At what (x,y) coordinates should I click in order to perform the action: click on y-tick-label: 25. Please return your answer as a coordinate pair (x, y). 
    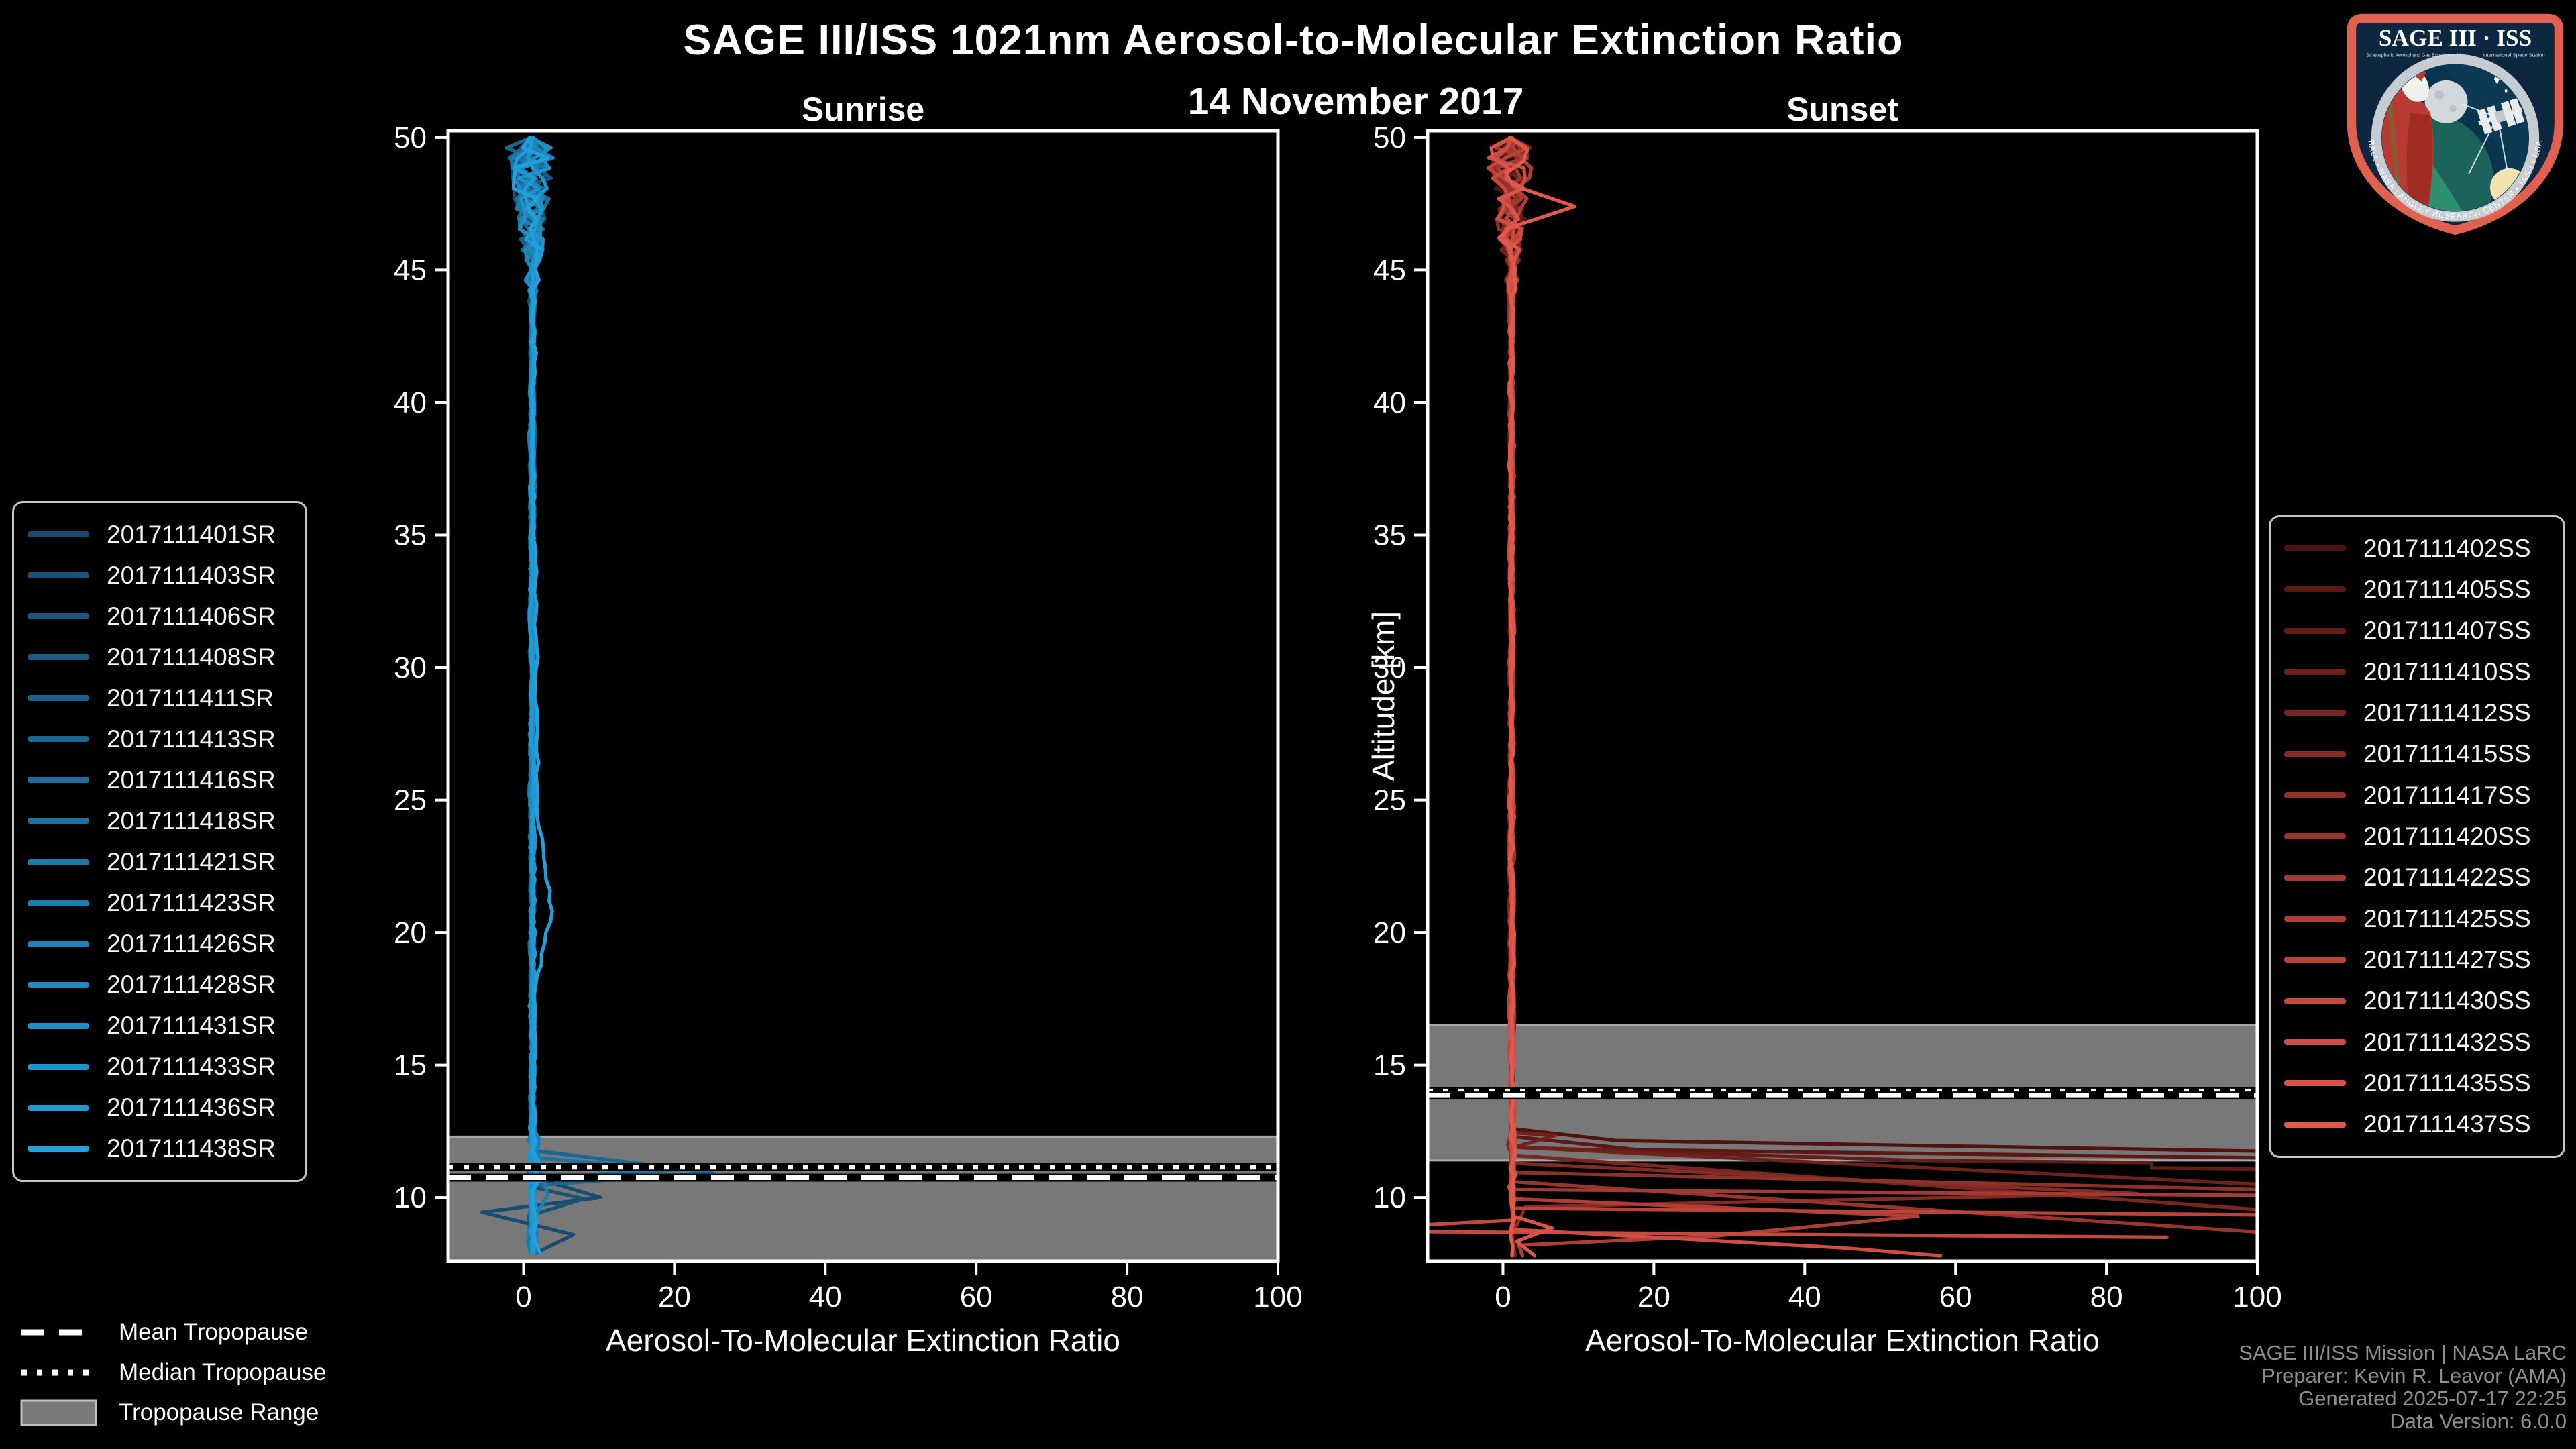
    Looking at the image, I should click on (1389, 800).